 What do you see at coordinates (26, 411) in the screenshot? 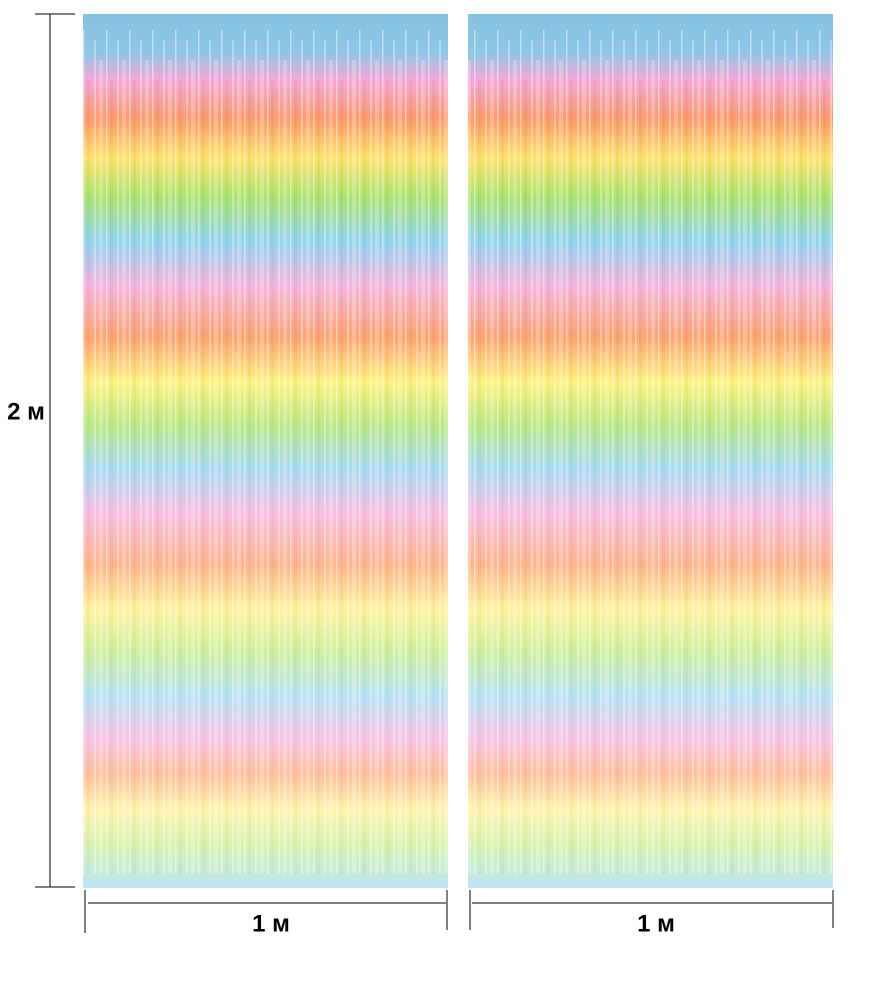
I see `height-label: 2 м` at bounding box center [26, 411].